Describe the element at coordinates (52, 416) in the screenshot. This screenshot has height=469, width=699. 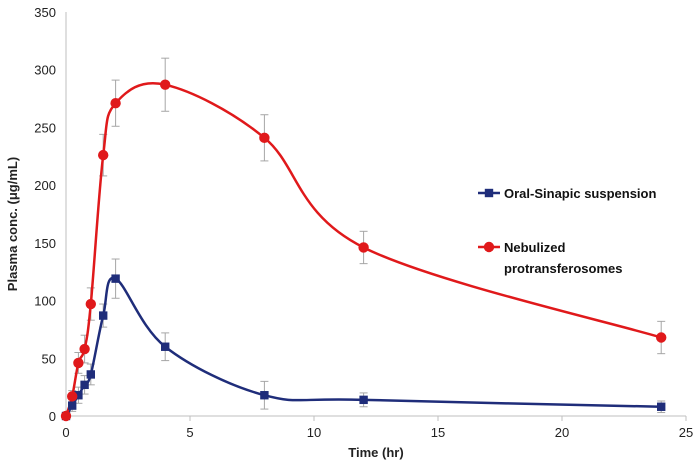
I see `y-tick-label: 0` at that location.